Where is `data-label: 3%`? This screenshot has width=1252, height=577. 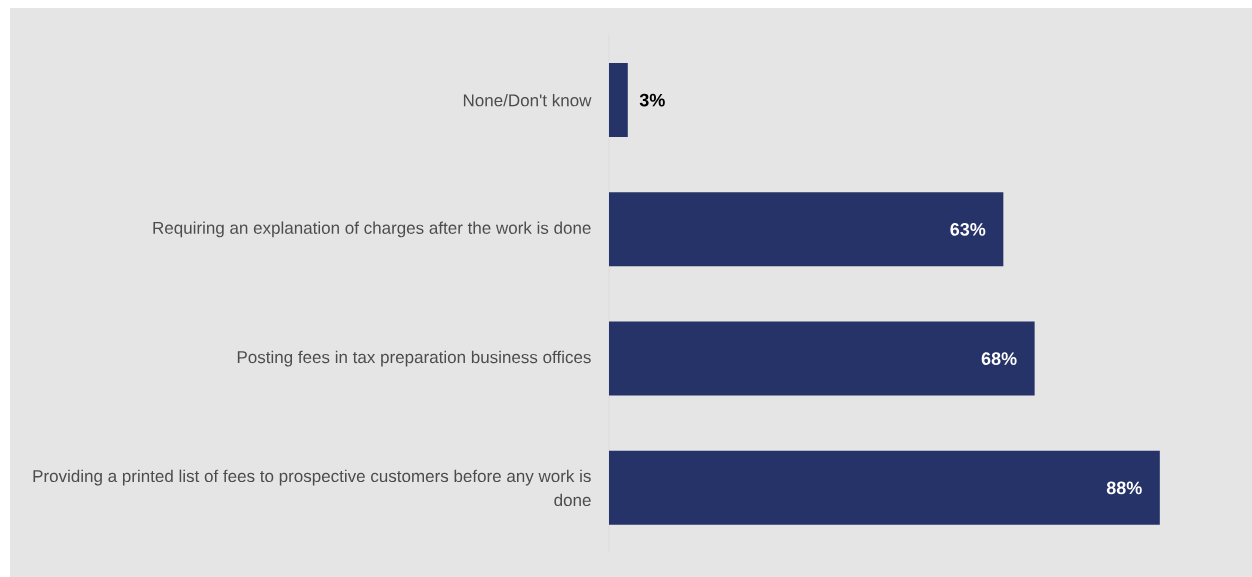 data-label: 3% is located at coordinates (652, 100).